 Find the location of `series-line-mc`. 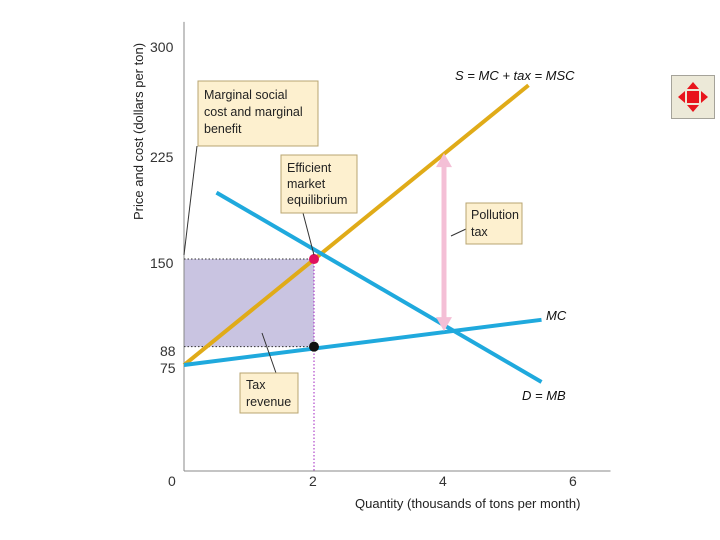

series-line-mc is located at coordinates (362, 342).